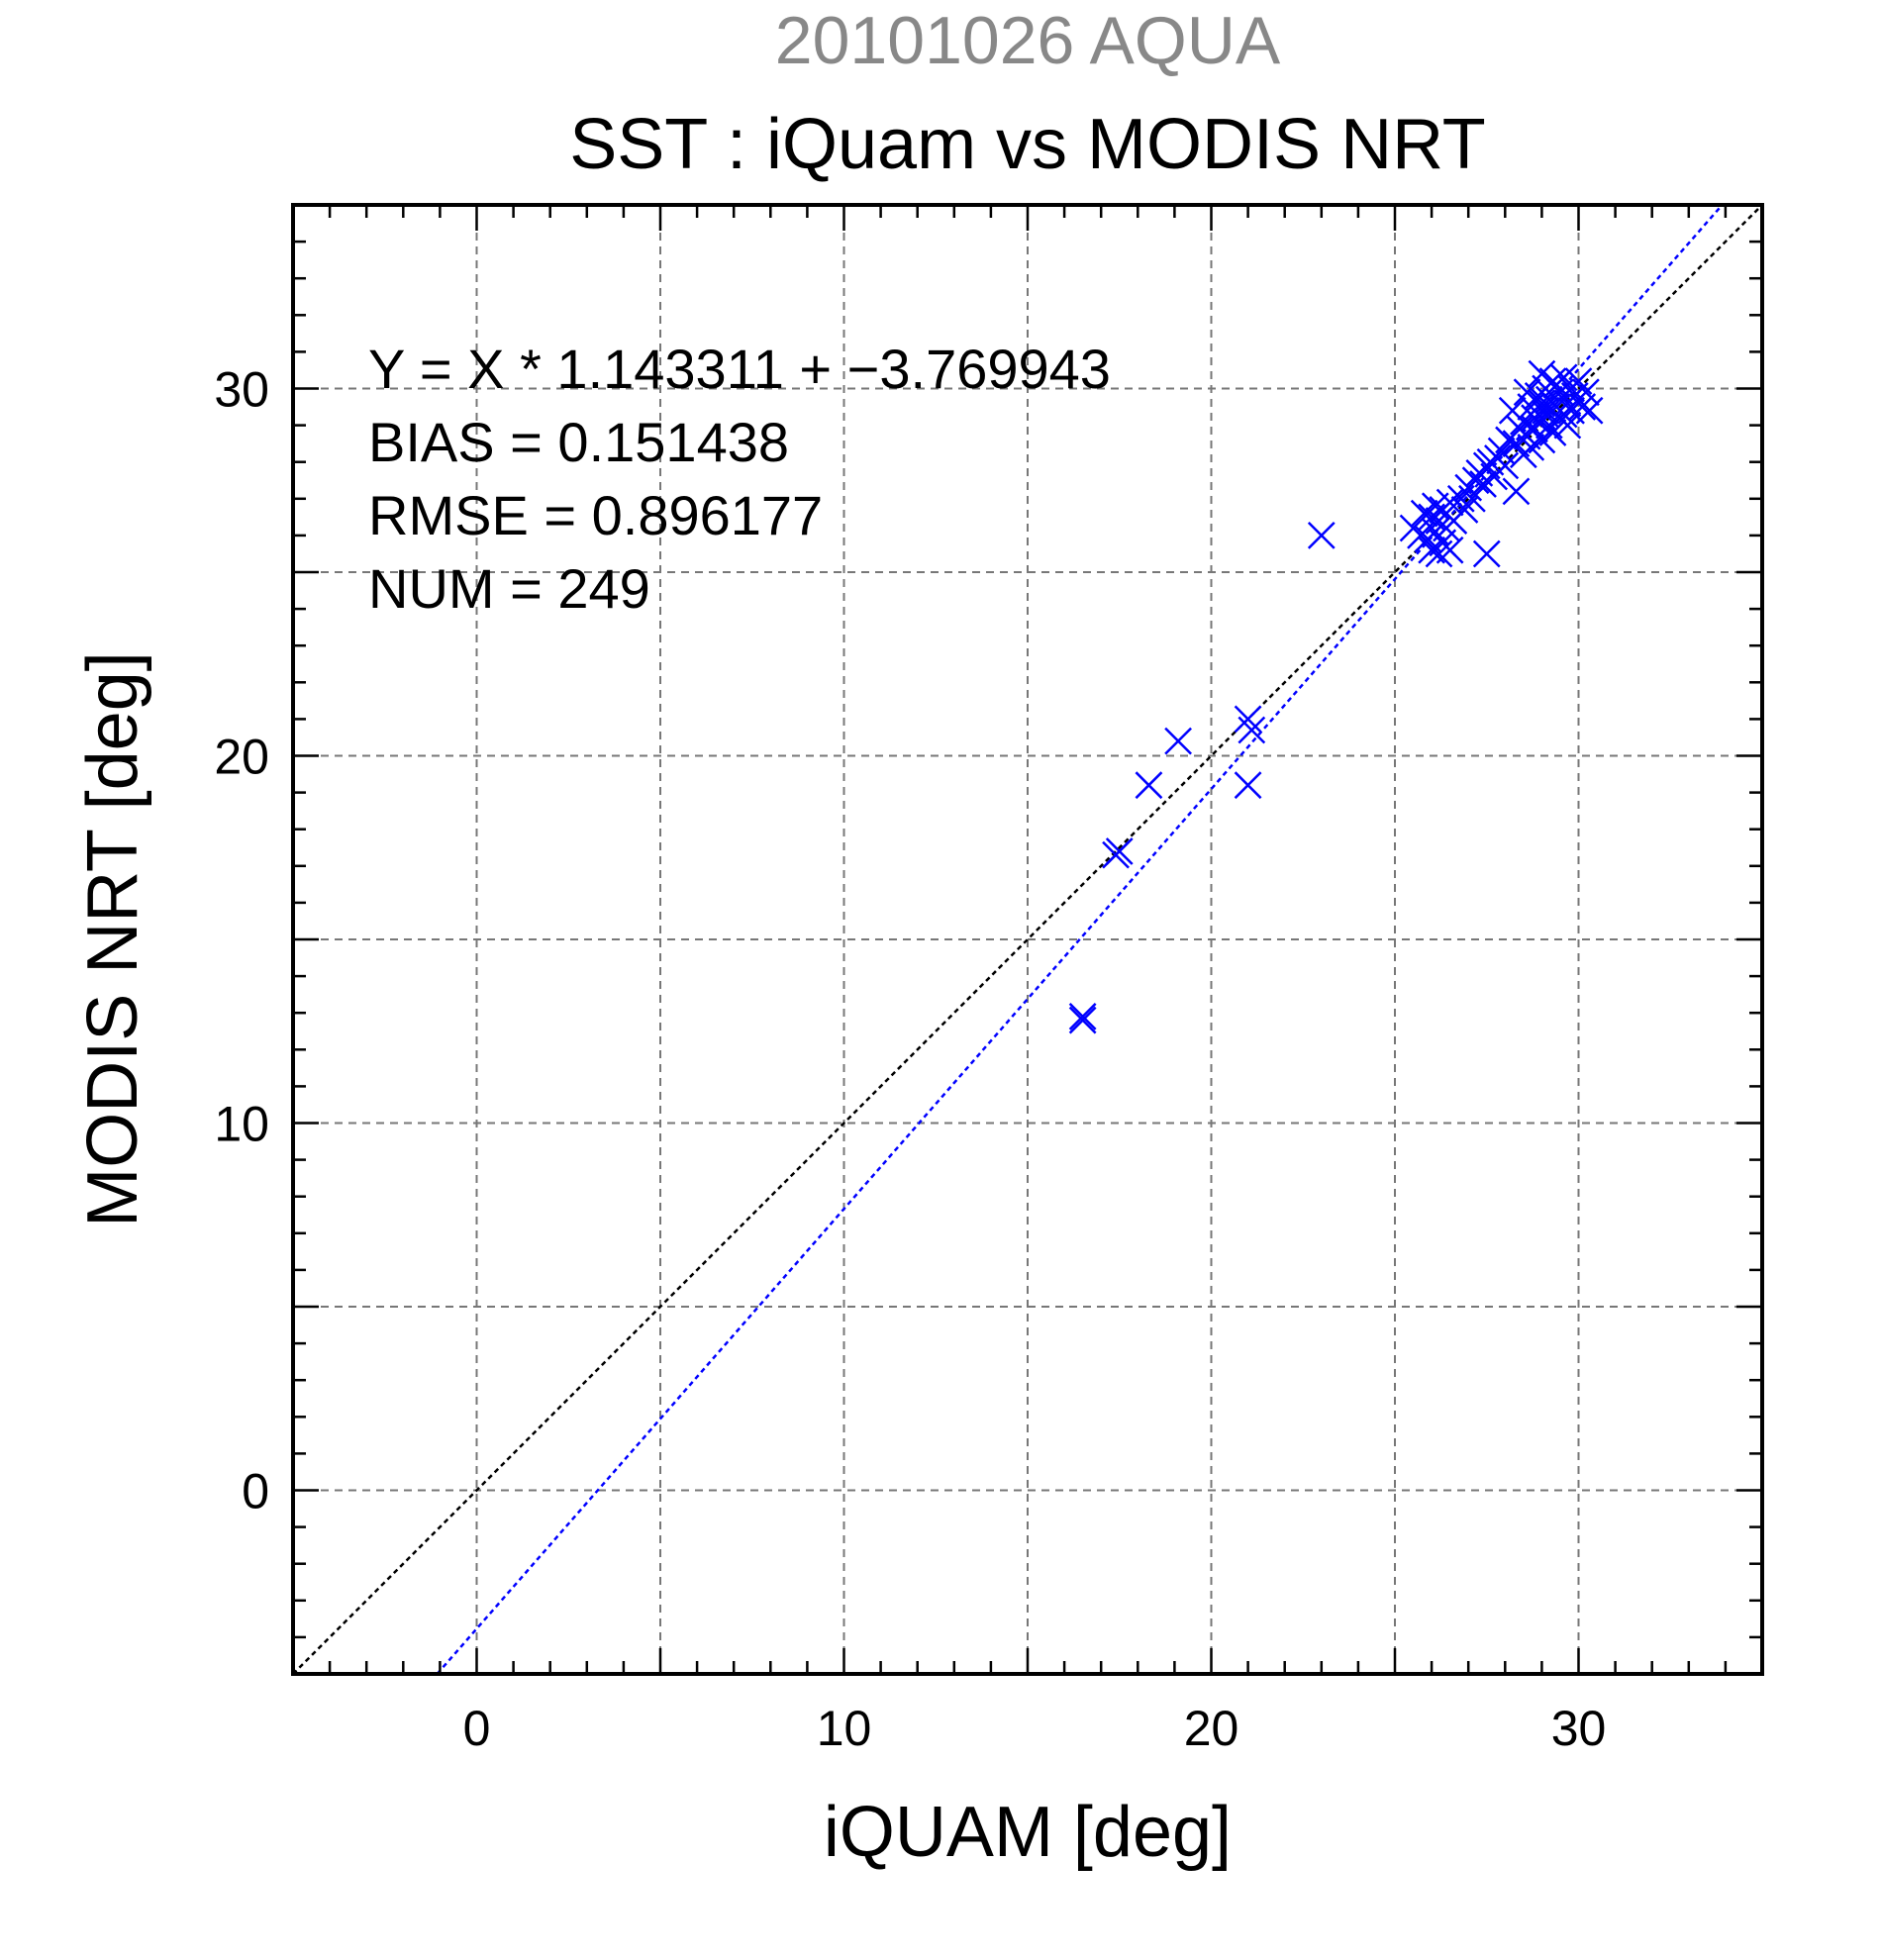  I want to click on chart-supertitle: 20101026 AQUA, so click(1028, 40).